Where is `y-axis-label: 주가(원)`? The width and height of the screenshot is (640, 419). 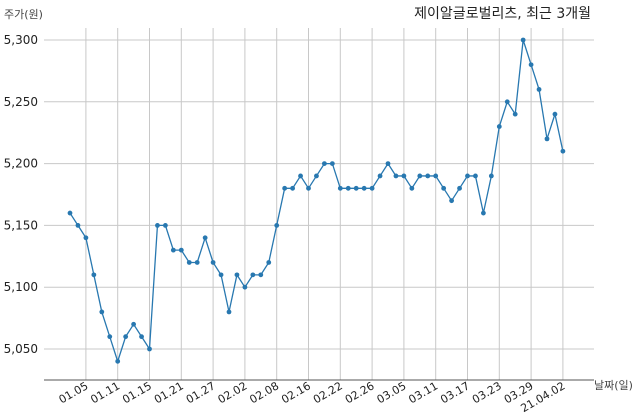 y-axis-label: 주가(원) is located at coordinates (23, 14).